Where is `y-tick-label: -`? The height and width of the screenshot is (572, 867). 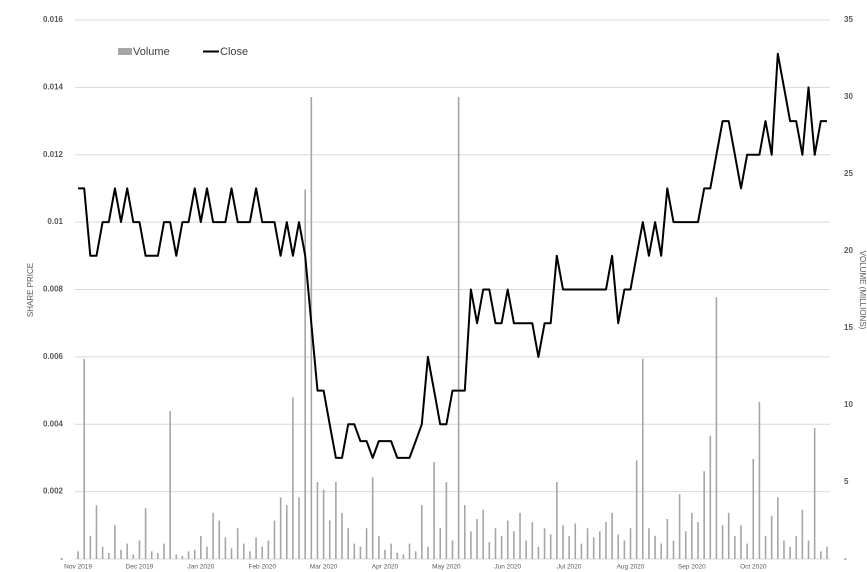
y-tick-label: - is located at coordinates (61, 558).